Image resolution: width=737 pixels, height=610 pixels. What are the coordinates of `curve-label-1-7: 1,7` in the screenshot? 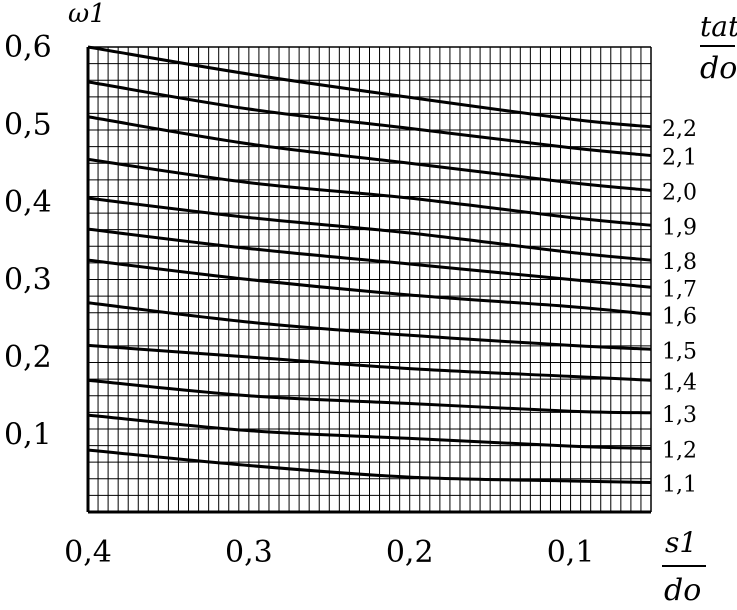 It's located at (679, 289).